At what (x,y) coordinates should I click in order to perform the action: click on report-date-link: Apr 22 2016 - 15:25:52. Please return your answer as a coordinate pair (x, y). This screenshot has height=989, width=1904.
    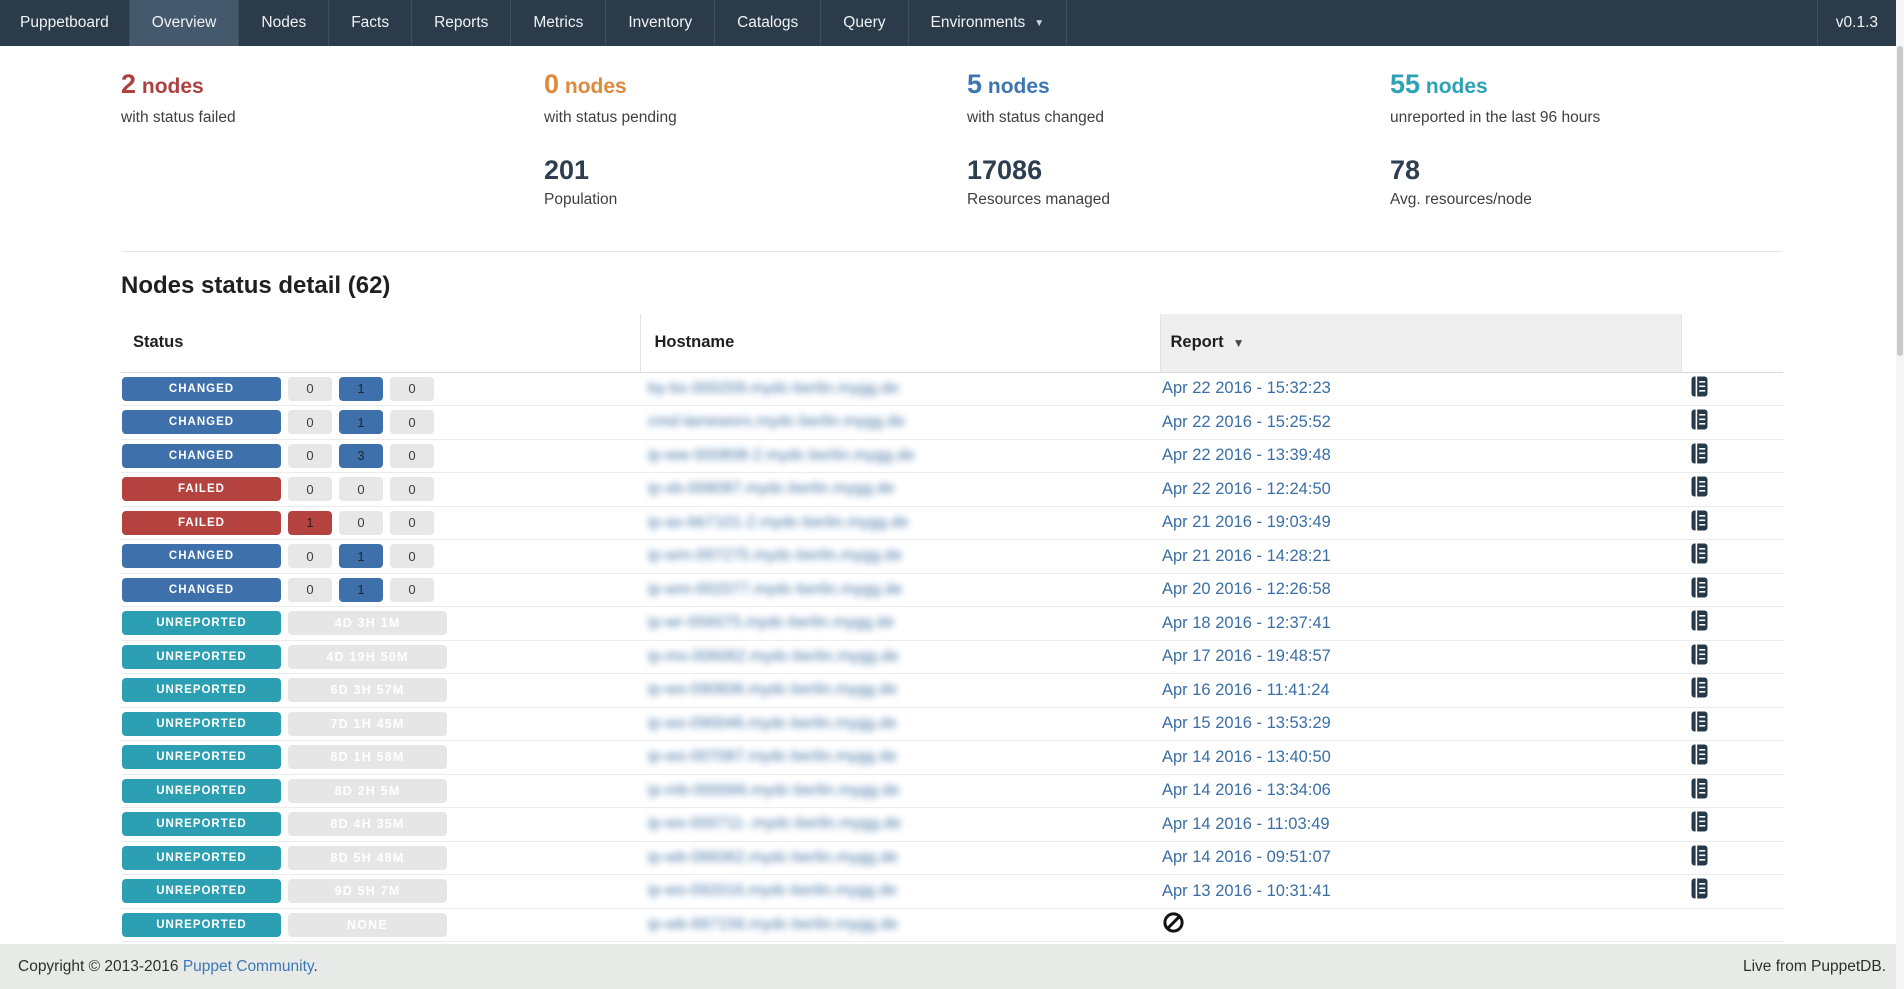
    Looking at the image, I should click on (1246, 421).